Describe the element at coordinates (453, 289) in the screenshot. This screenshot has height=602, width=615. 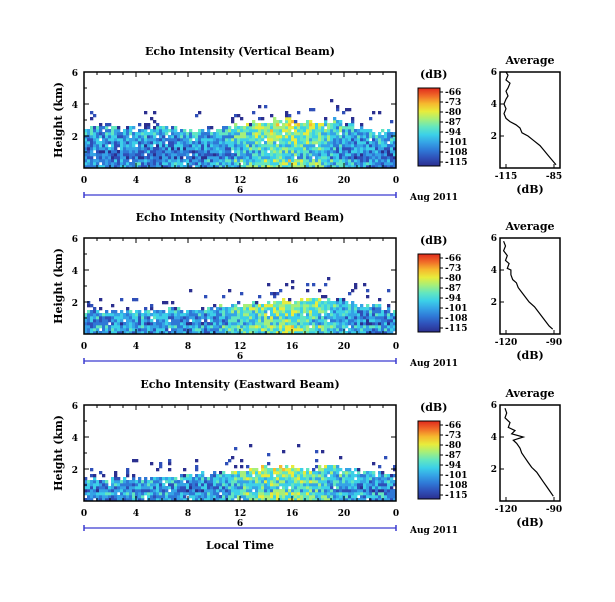
I see `colorbar-tick-label: -87` at that location.